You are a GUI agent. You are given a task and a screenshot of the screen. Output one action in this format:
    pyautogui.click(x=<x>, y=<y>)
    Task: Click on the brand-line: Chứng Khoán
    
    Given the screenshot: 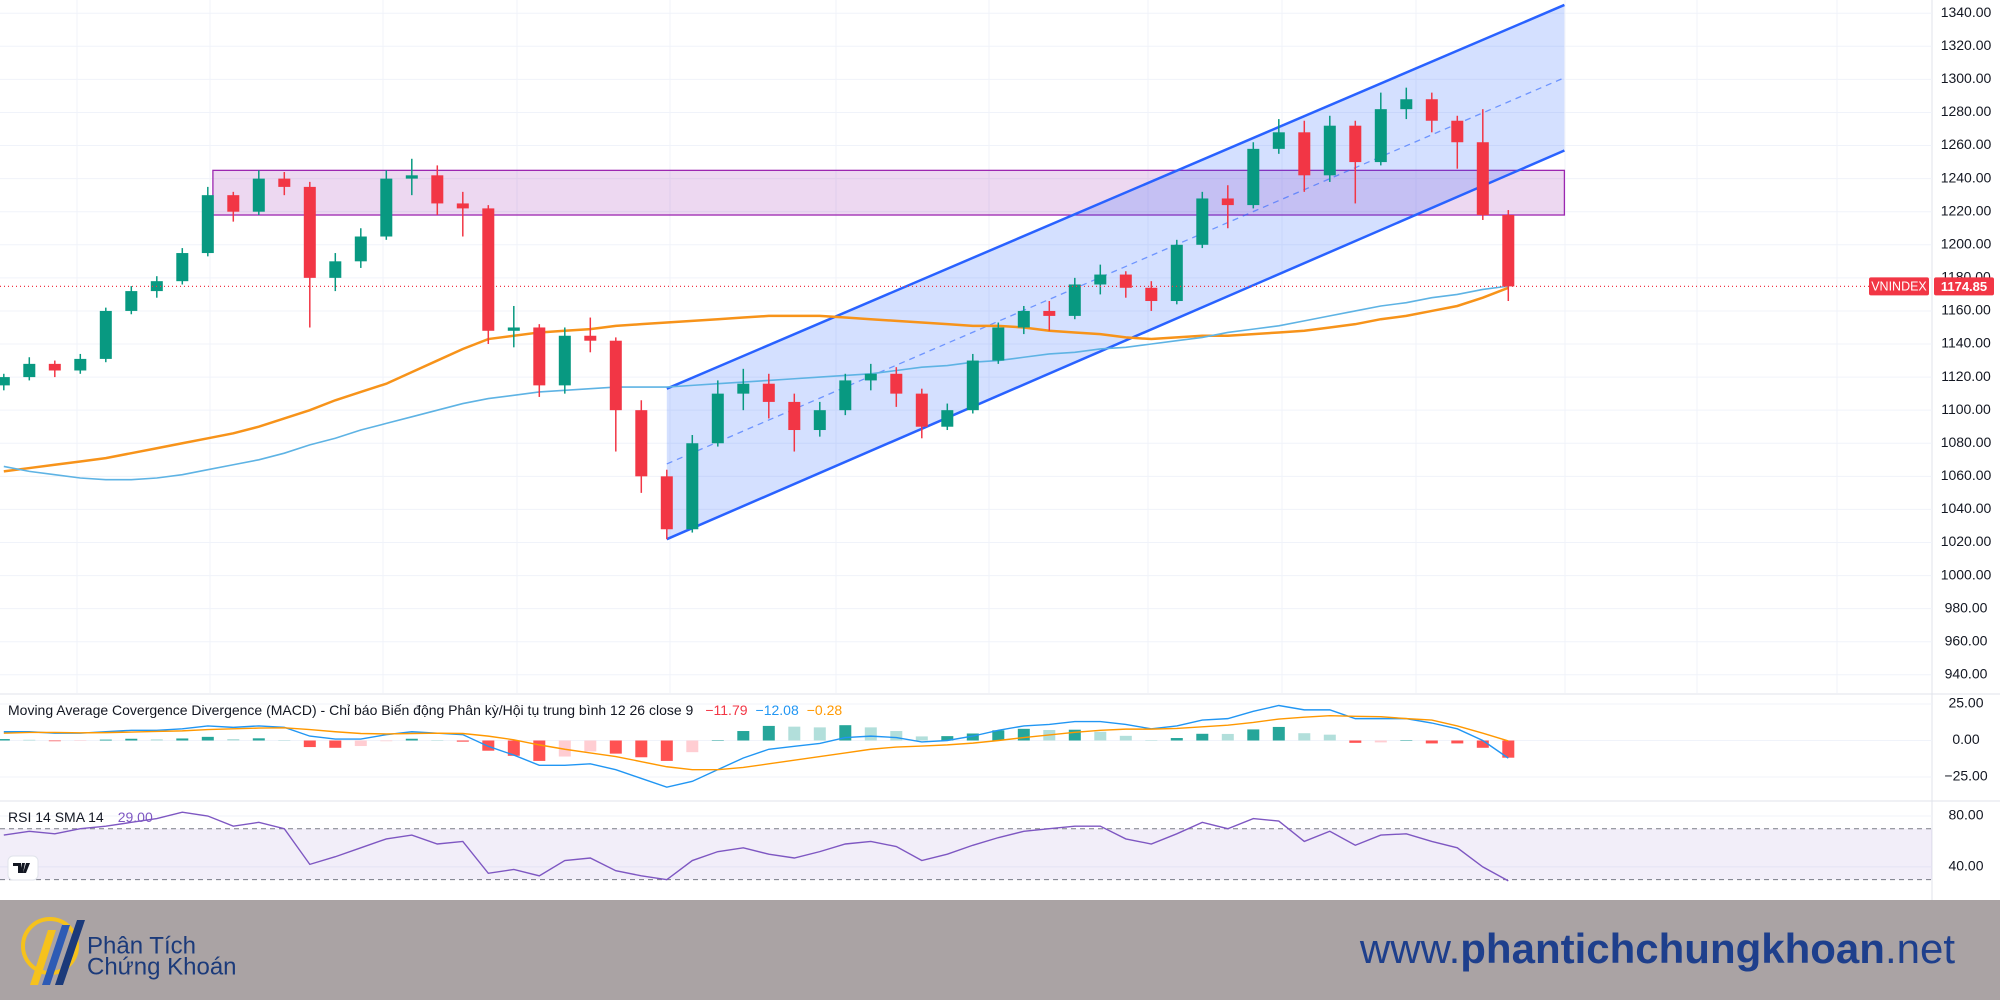 What is the action you would take?
    pyautogui.click(x=162, y=966)
    